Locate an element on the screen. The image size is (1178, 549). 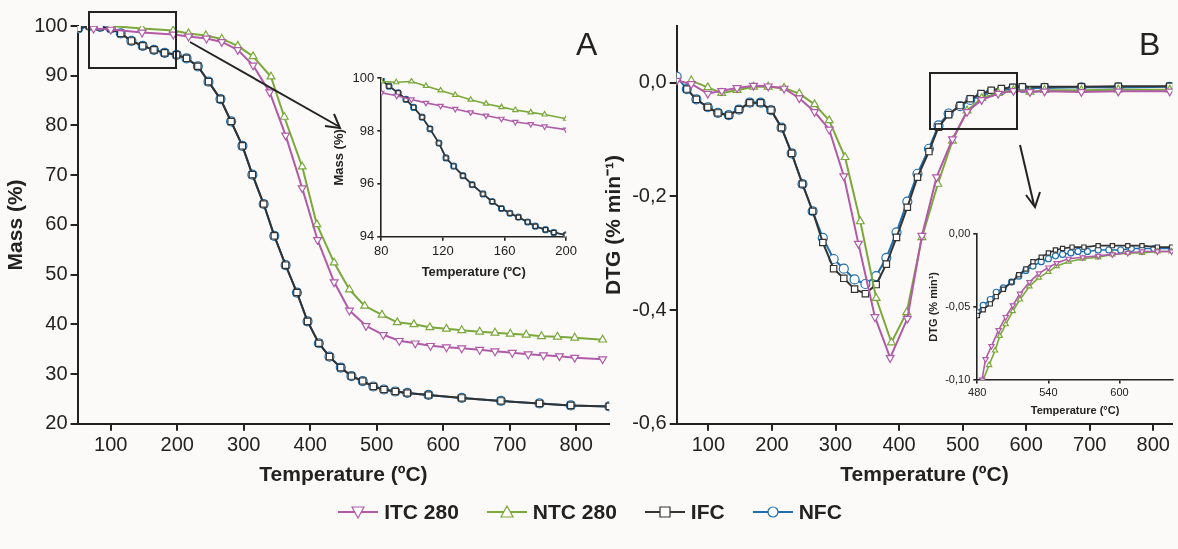
annotation: A is located at coordinates (586, 43).